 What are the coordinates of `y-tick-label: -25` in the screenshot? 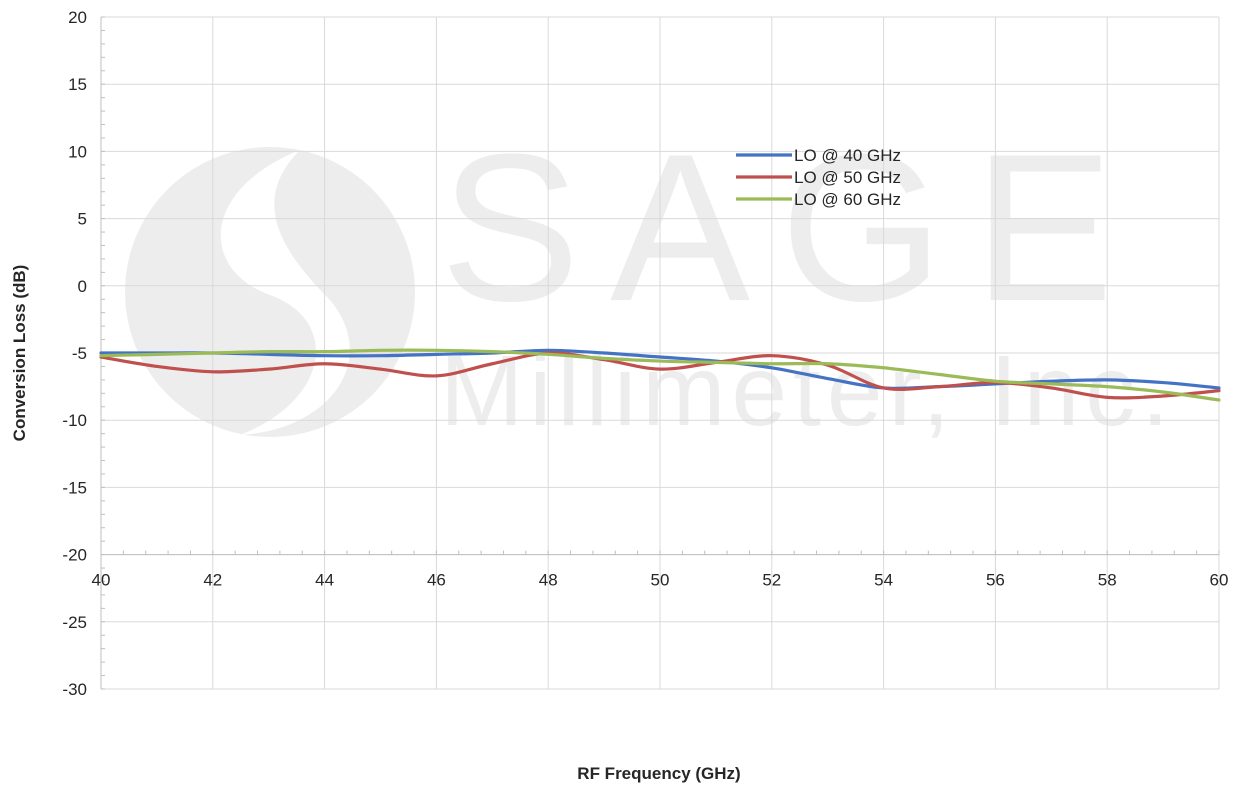 It's located at (74, 622).